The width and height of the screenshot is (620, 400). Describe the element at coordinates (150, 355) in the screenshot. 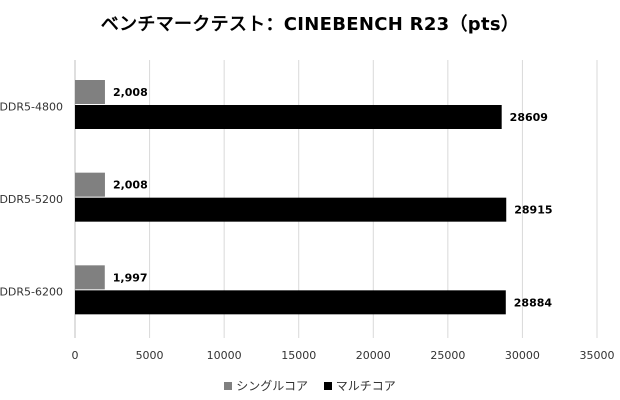

I see `x-tick-label: 5000` at that location.